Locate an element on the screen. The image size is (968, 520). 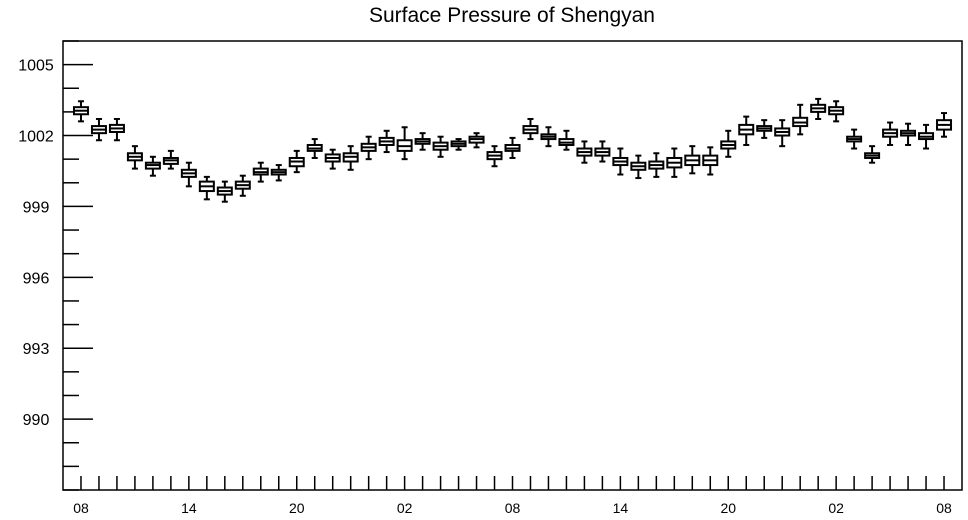
y-tick-label: 990 is located at coordinates (36, 420).